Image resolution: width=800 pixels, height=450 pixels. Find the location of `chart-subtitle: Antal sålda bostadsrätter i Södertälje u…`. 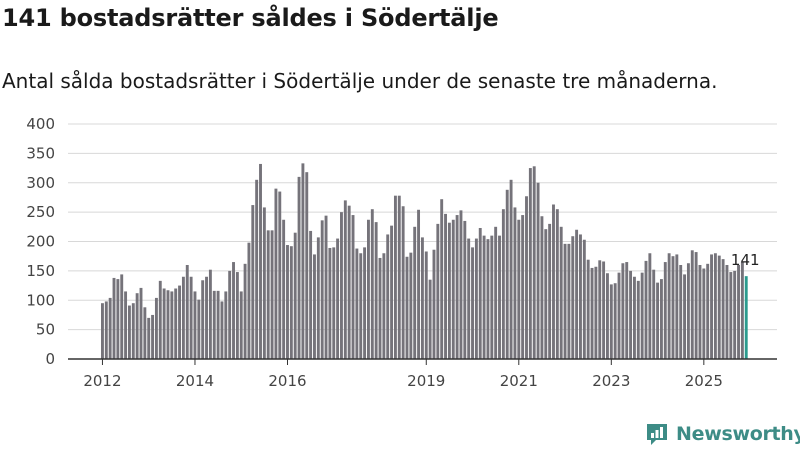

chart-subtitle: Antal sålda bostadsrätter i Södertälje u… is located at coordinates (360, 81).